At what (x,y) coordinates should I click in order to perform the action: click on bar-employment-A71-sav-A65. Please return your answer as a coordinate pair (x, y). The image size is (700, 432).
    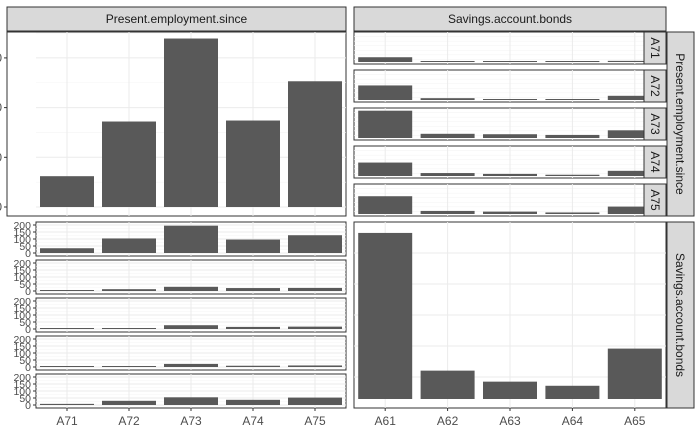
    Looking at the image, I should click on (67, 404).